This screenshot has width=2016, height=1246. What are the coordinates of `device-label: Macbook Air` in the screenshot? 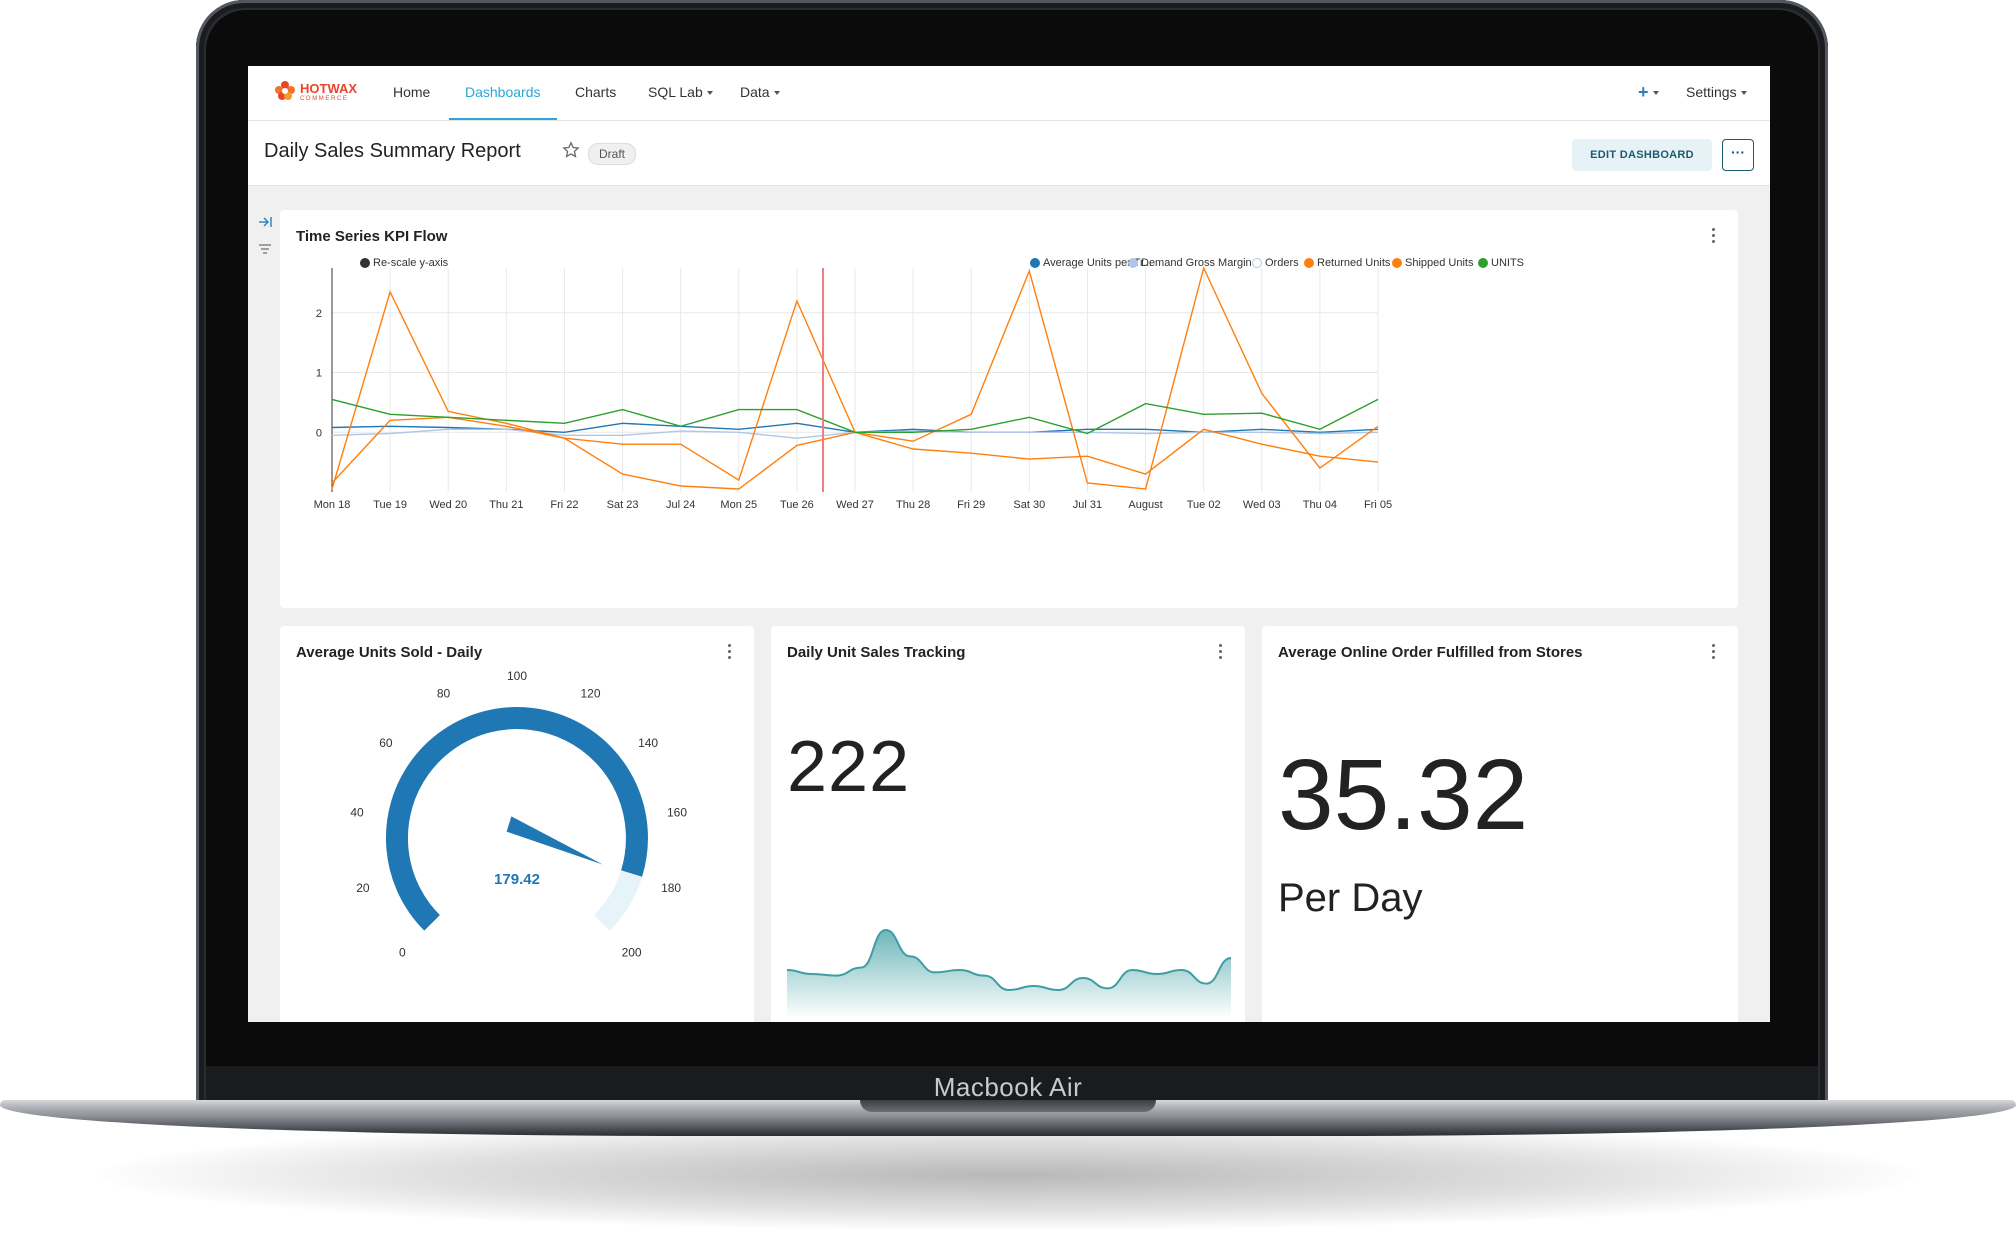 It's located at (1008, 1087).